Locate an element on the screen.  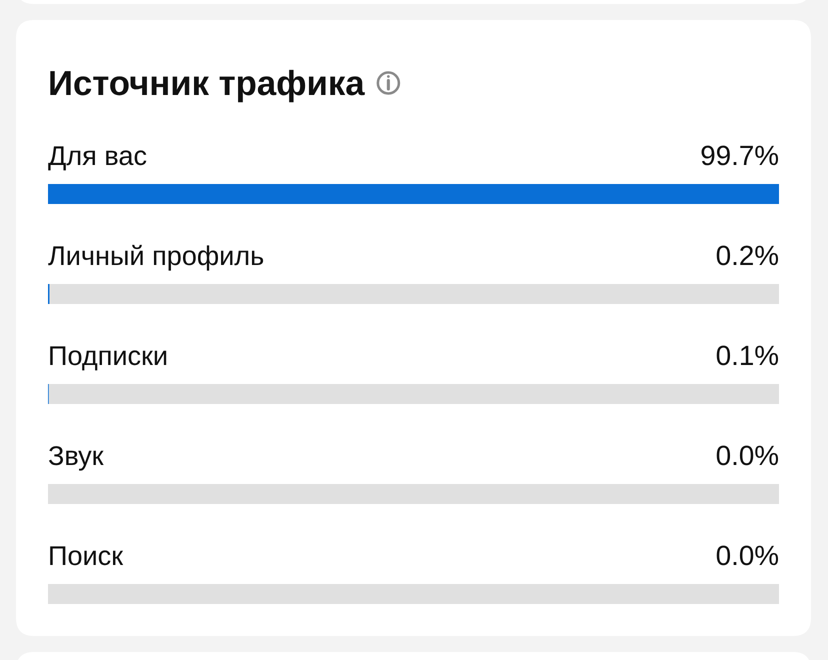
y-tick-label: Подписки is located at coordinates (108, 358).